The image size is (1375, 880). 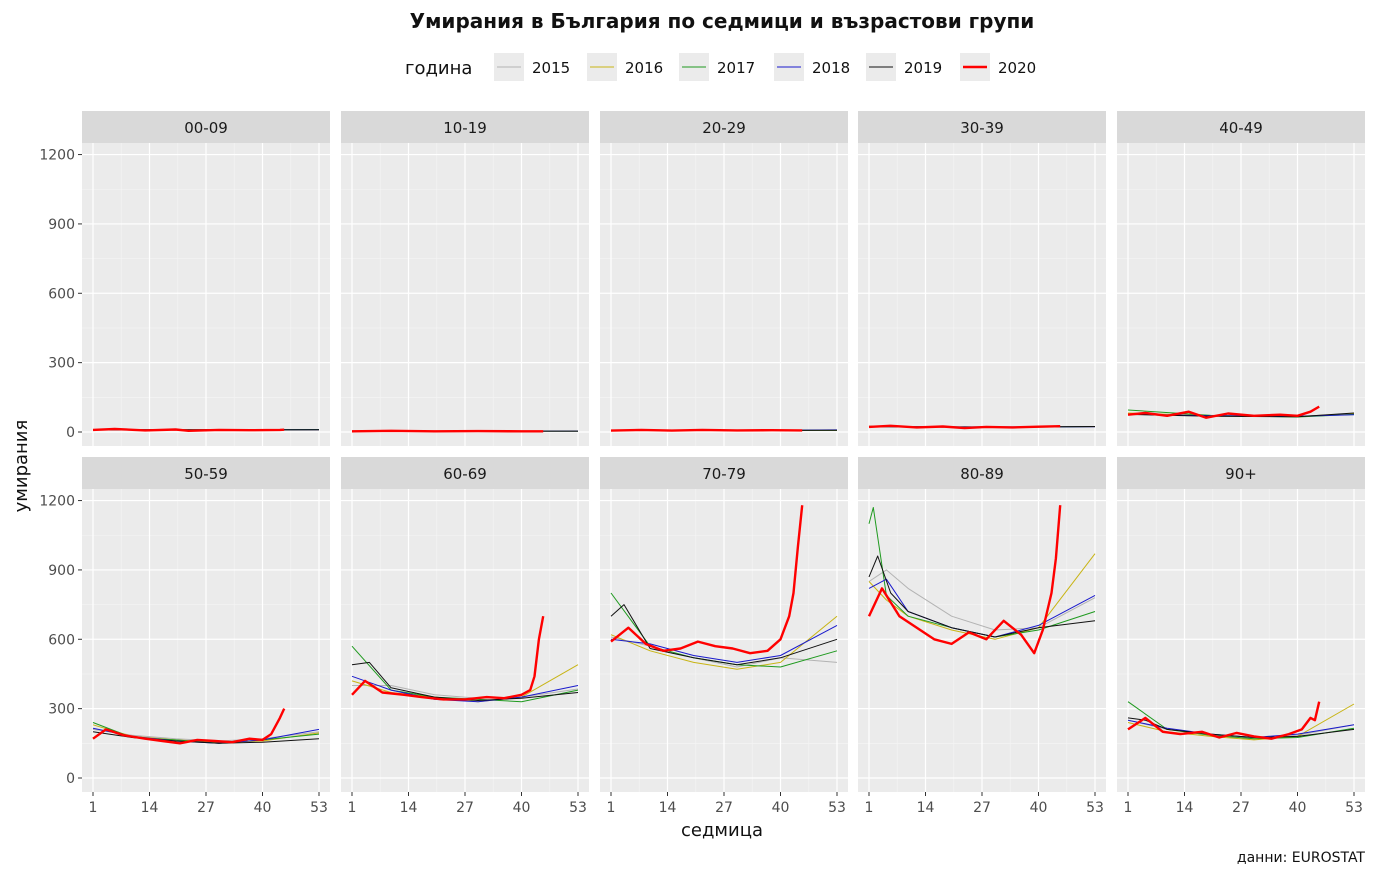 I want to click on legend-item-2017: 2017, so click(x=717, y=67).